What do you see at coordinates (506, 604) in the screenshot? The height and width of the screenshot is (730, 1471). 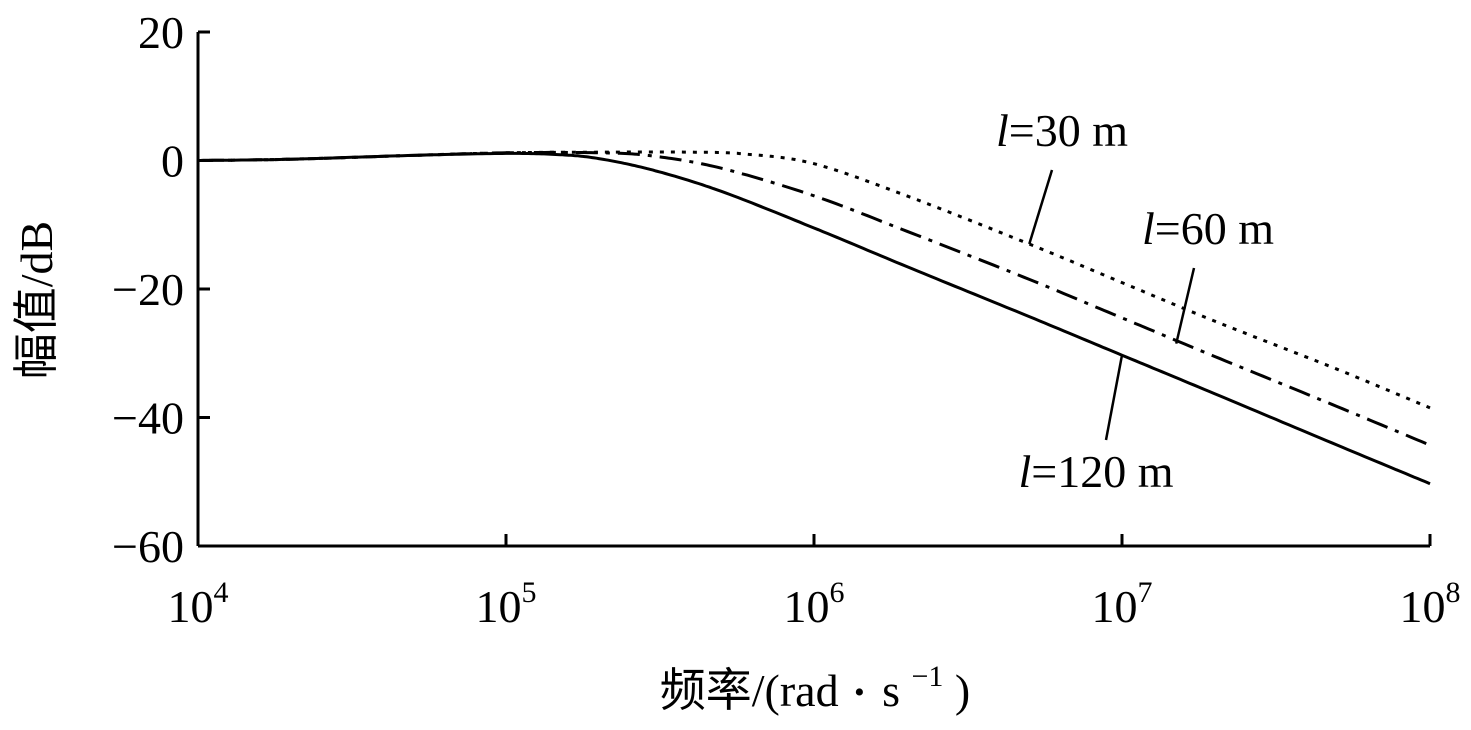 I see `x-tick-label: 10⁵` at bounding box center [506, 604].